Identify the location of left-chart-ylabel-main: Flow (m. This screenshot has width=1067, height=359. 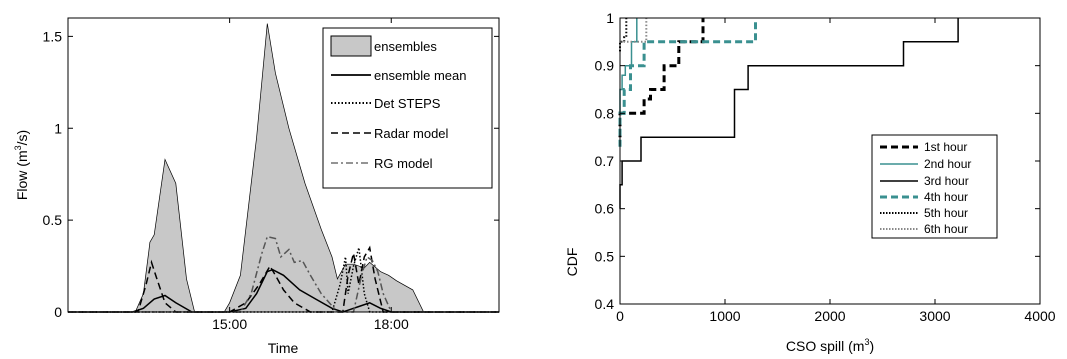
(22, 175).